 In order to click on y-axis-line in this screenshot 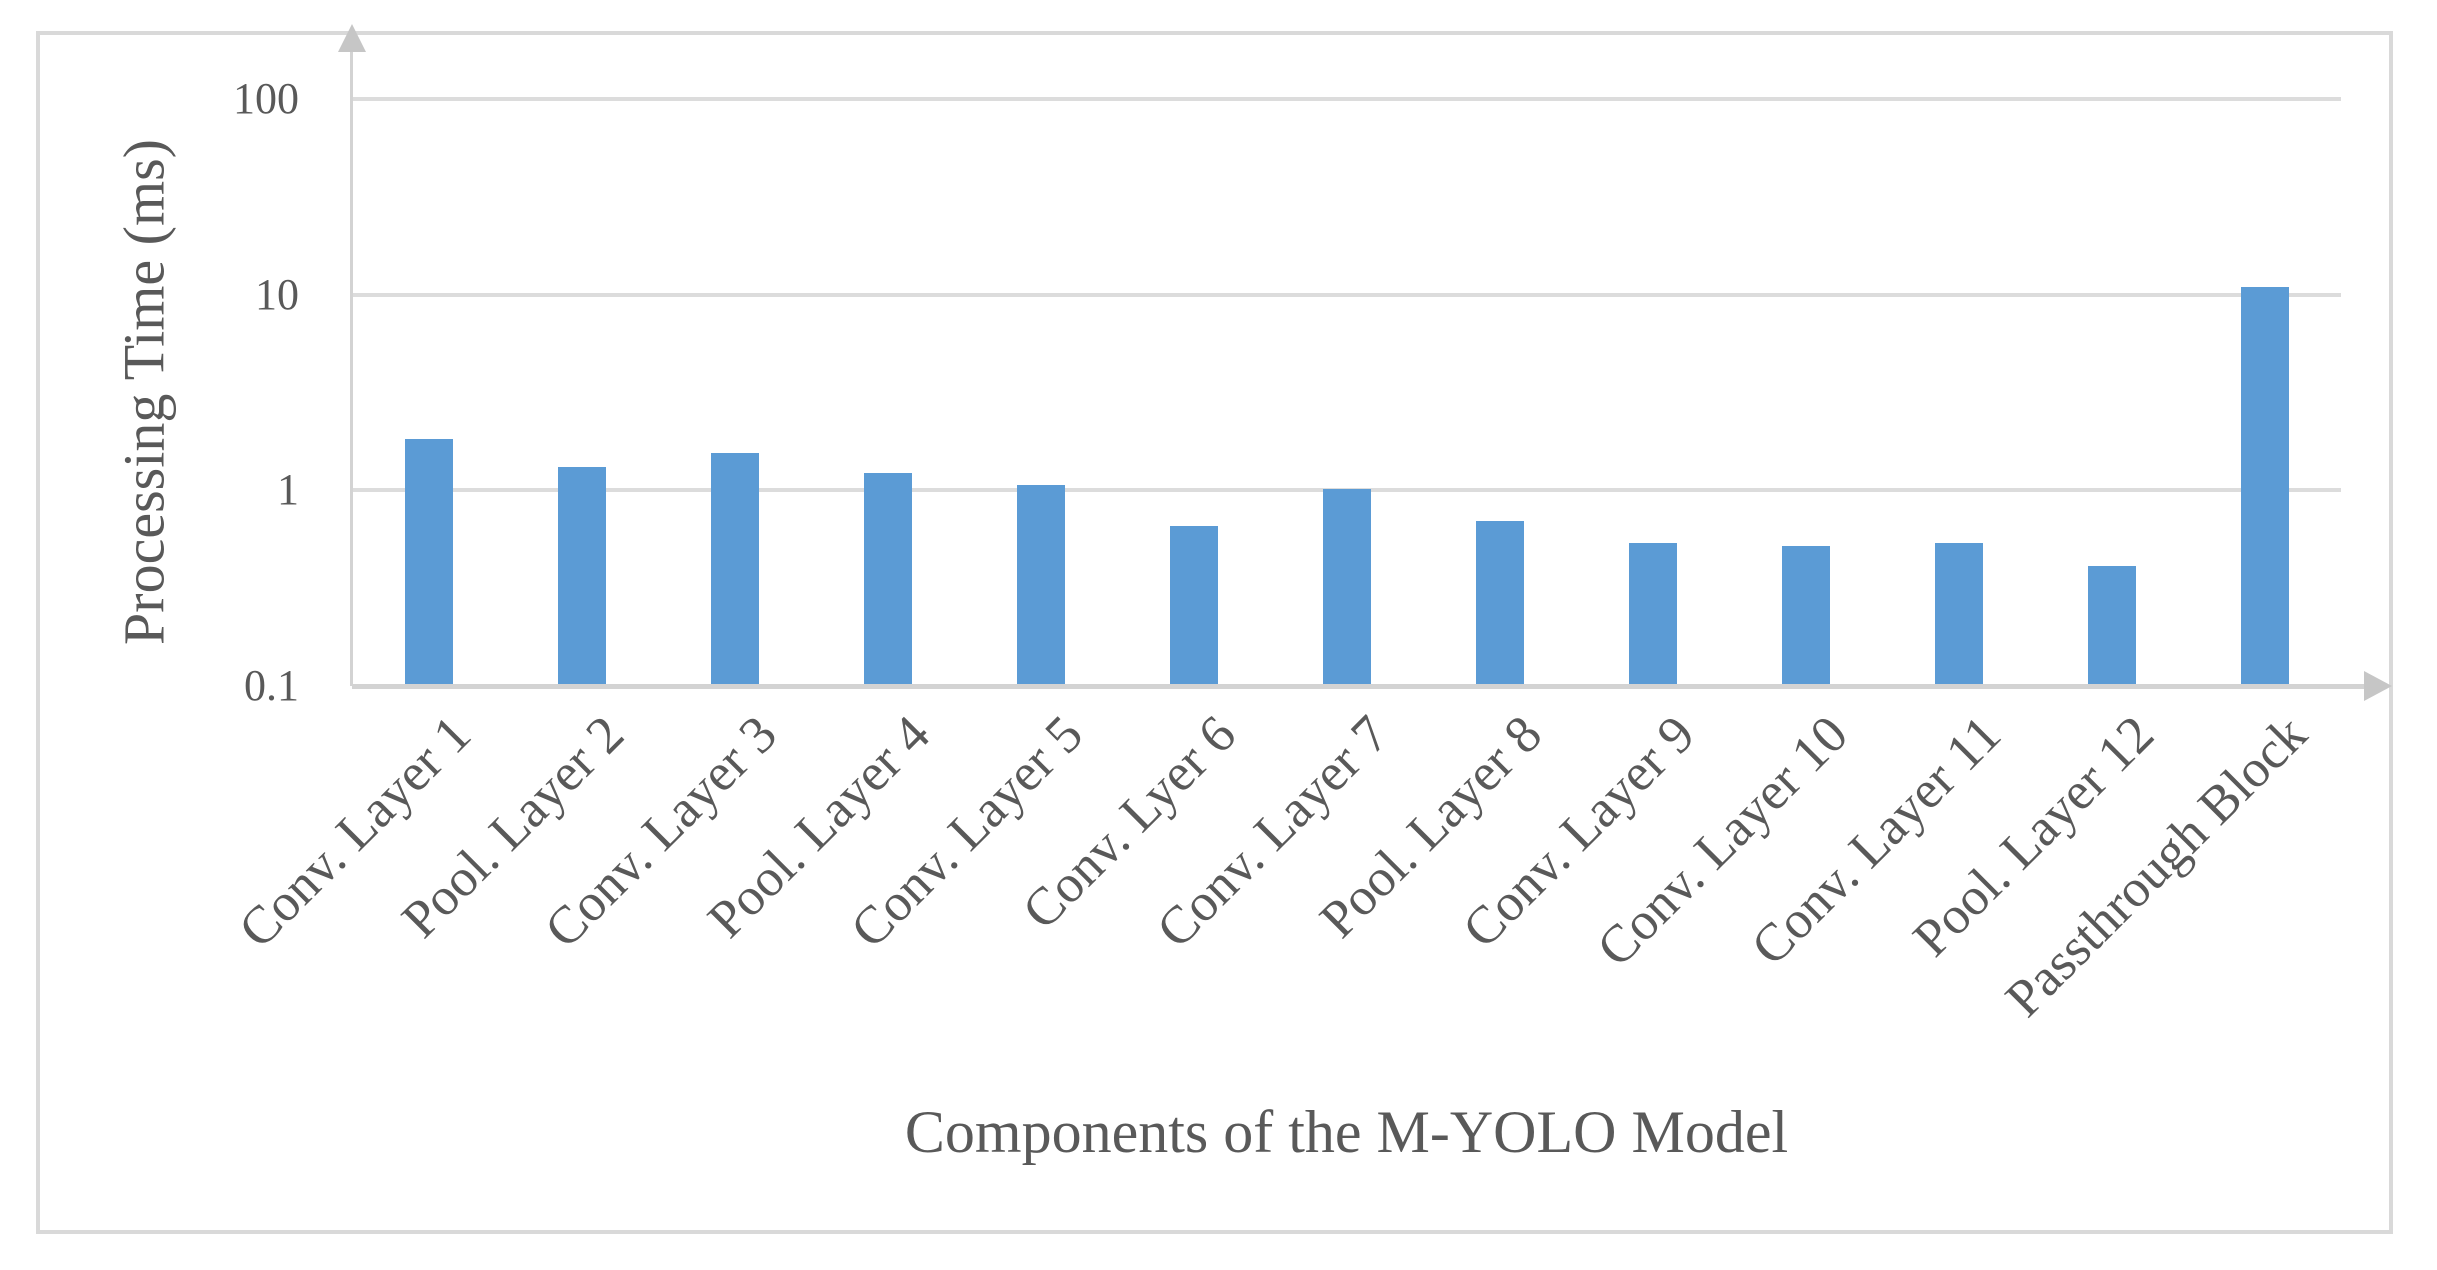, I will do `click(351, 369)`.